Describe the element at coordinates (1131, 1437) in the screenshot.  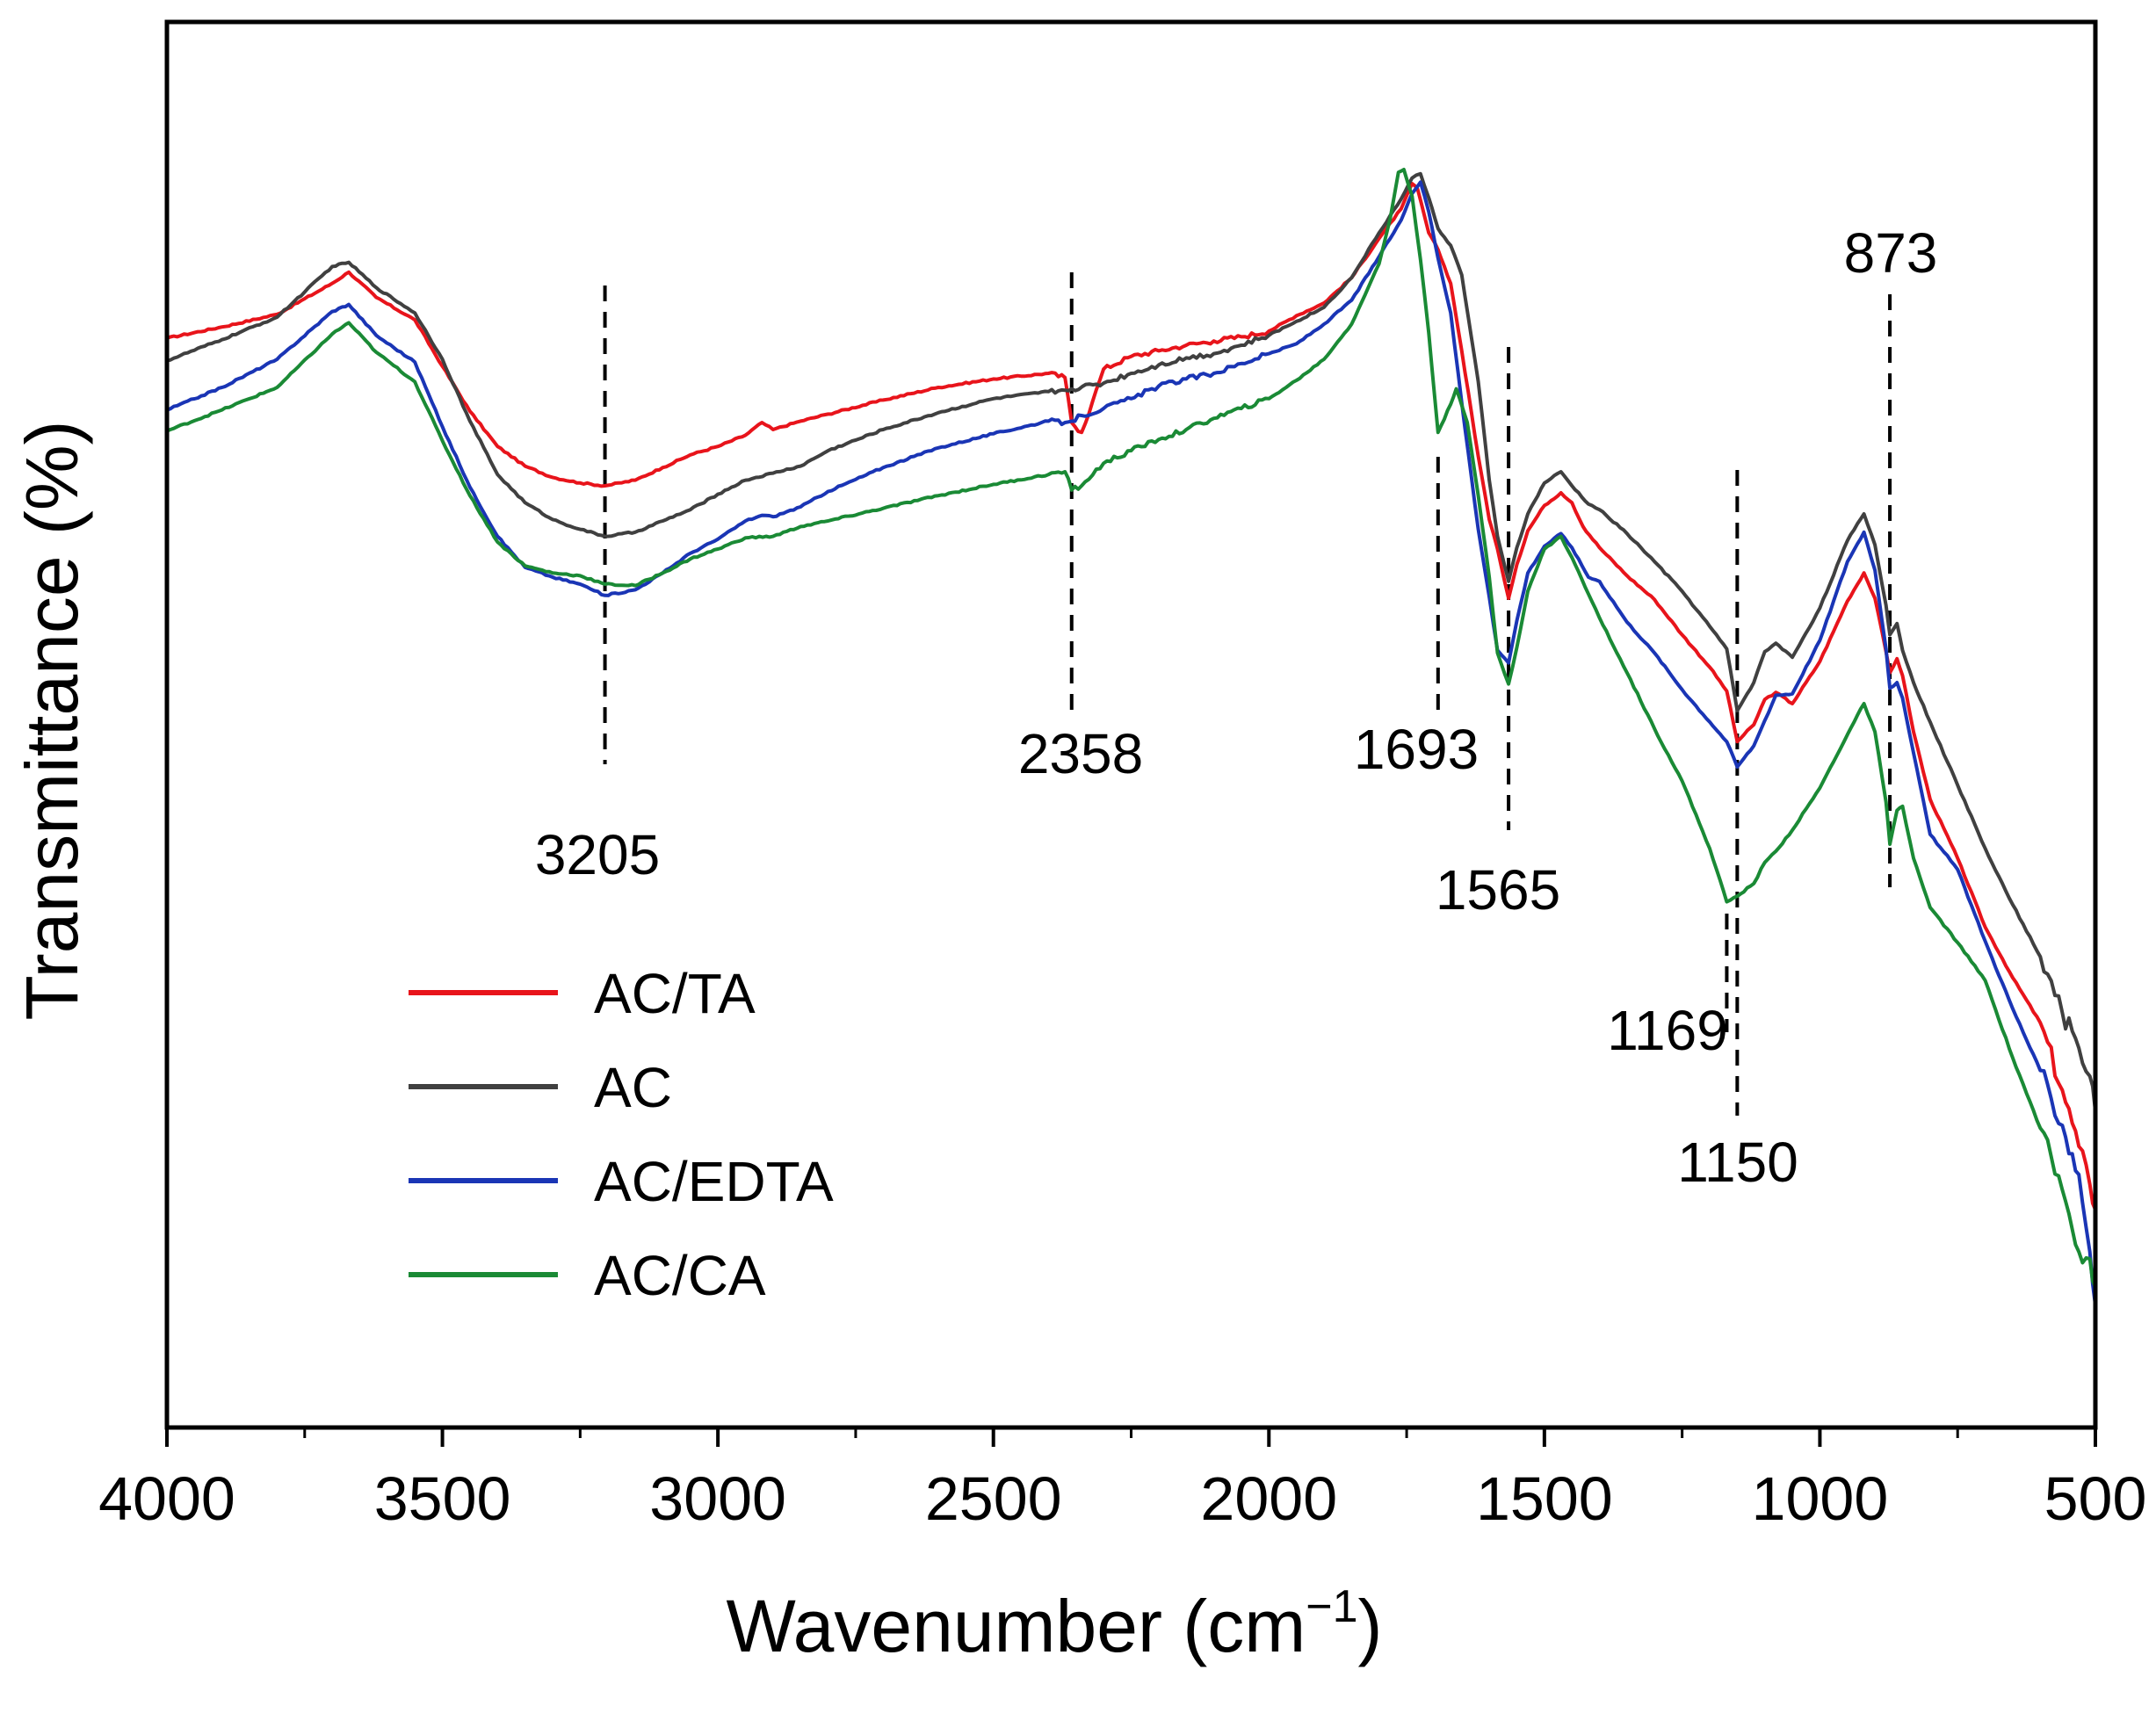
I see `x-ticks` at that location.